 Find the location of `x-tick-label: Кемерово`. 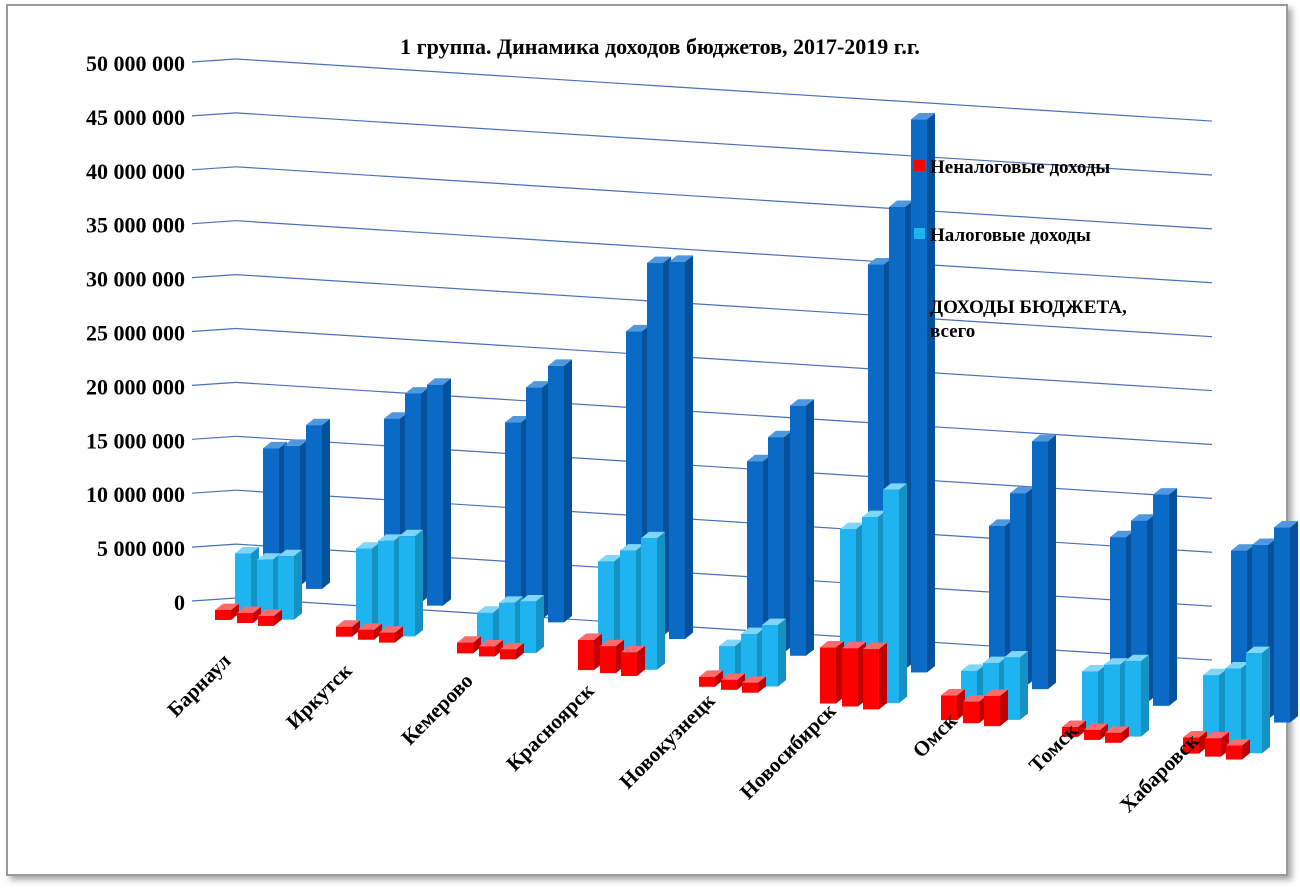

x-tick-label: Кемерово is located at coordinates (436, 709).